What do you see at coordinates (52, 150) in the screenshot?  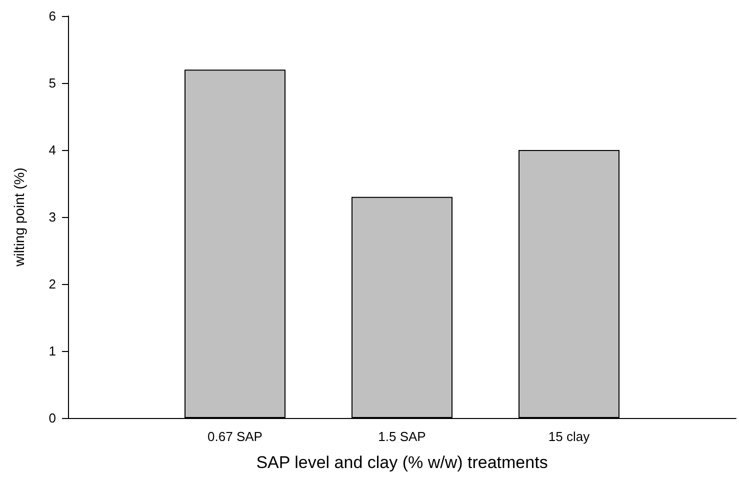 I see `y-tick-label: 4` at bounding box center [52, 150].